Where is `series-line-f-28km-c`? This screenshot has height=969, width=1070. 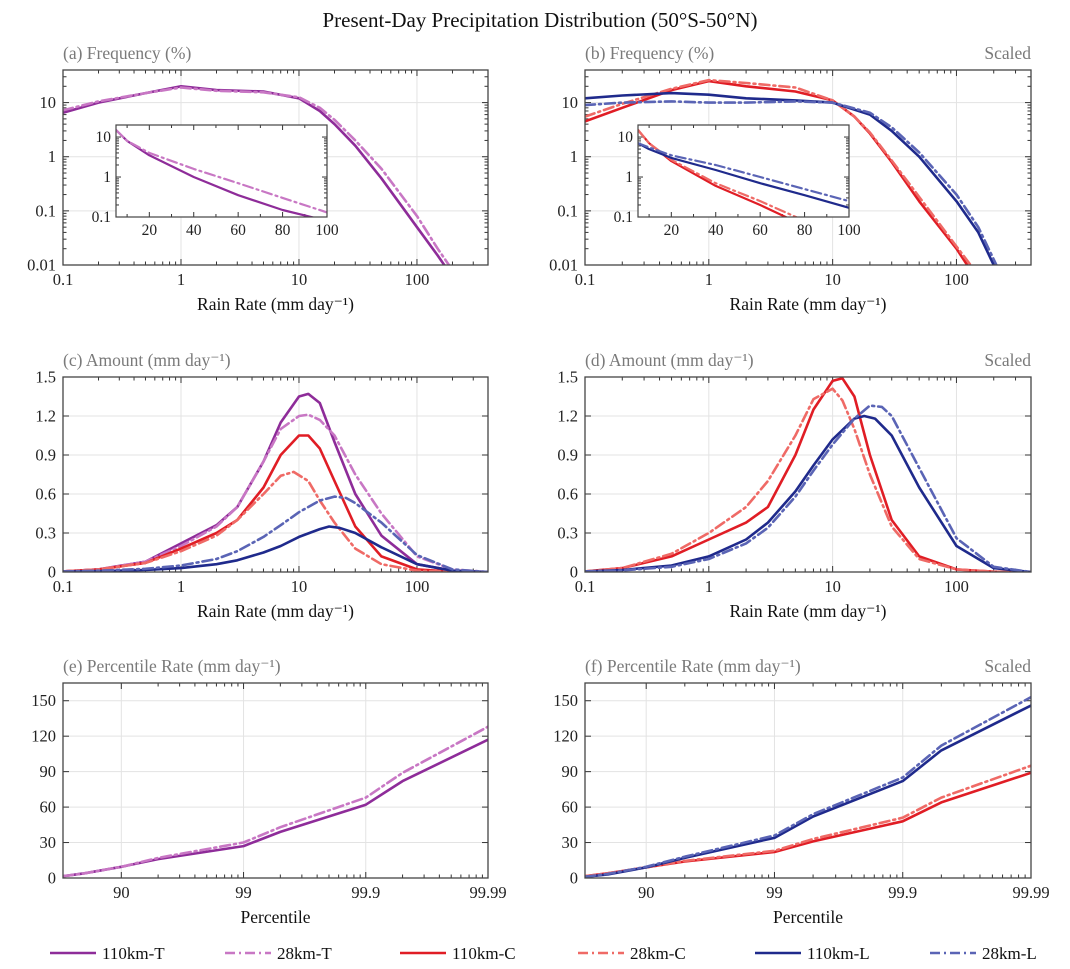 series-line-f-28km-c is located at coordinates (808, 821).